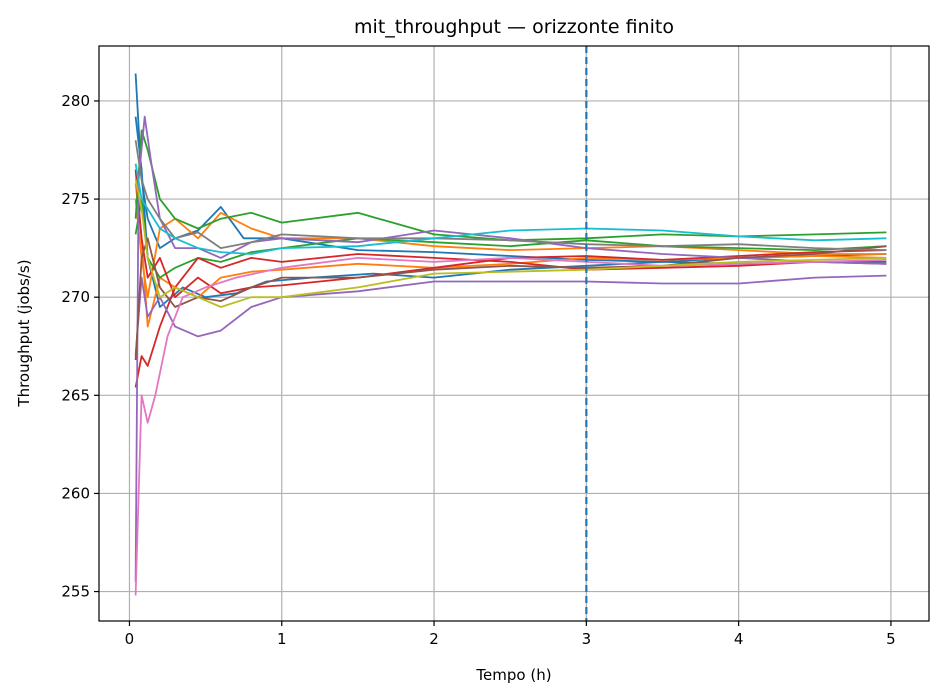  I want to click on x-tick-label: 5, so click(891, 639).